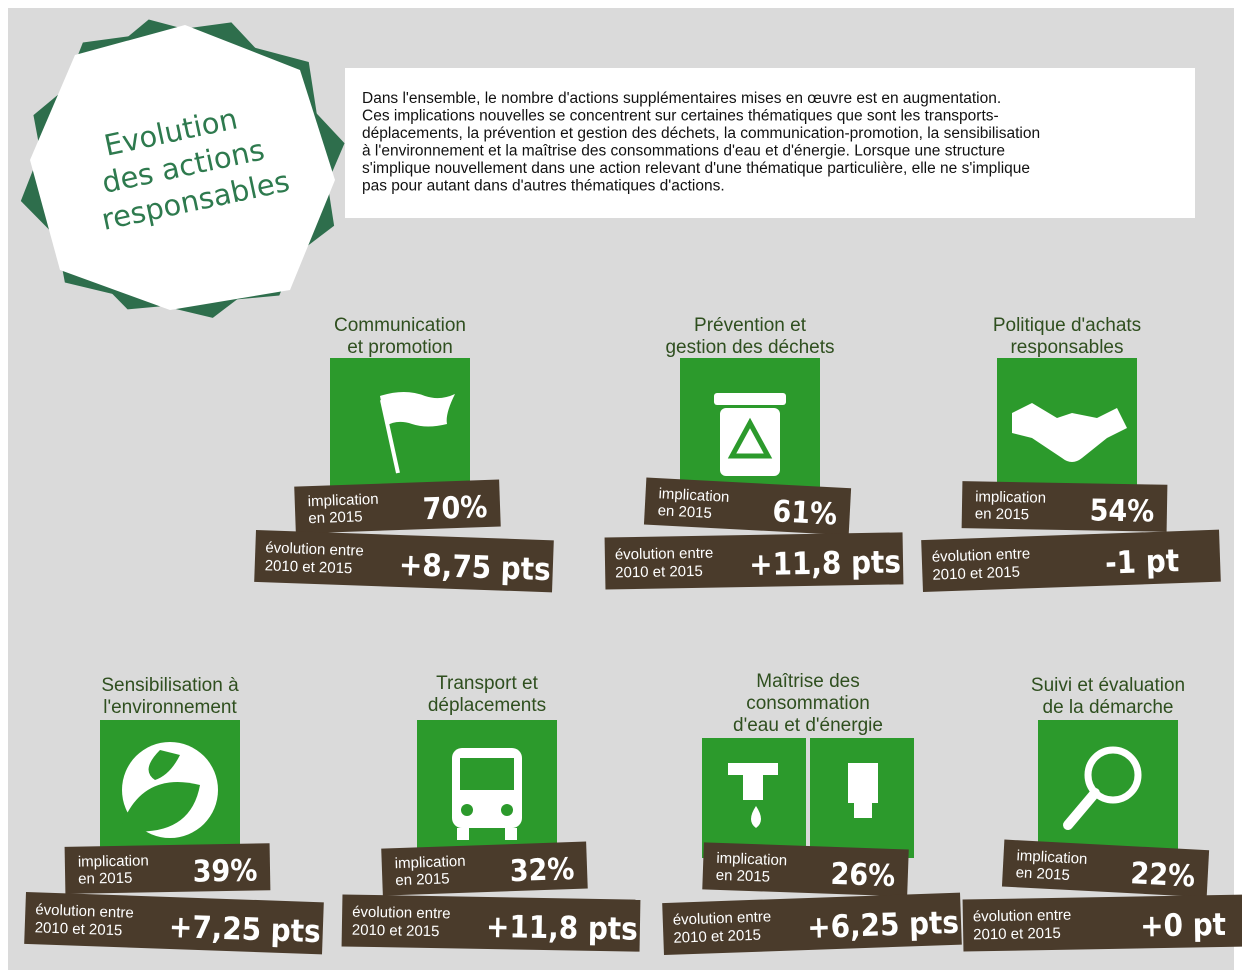  I want to click on card-title: de la démarche, so click(1108, 707).